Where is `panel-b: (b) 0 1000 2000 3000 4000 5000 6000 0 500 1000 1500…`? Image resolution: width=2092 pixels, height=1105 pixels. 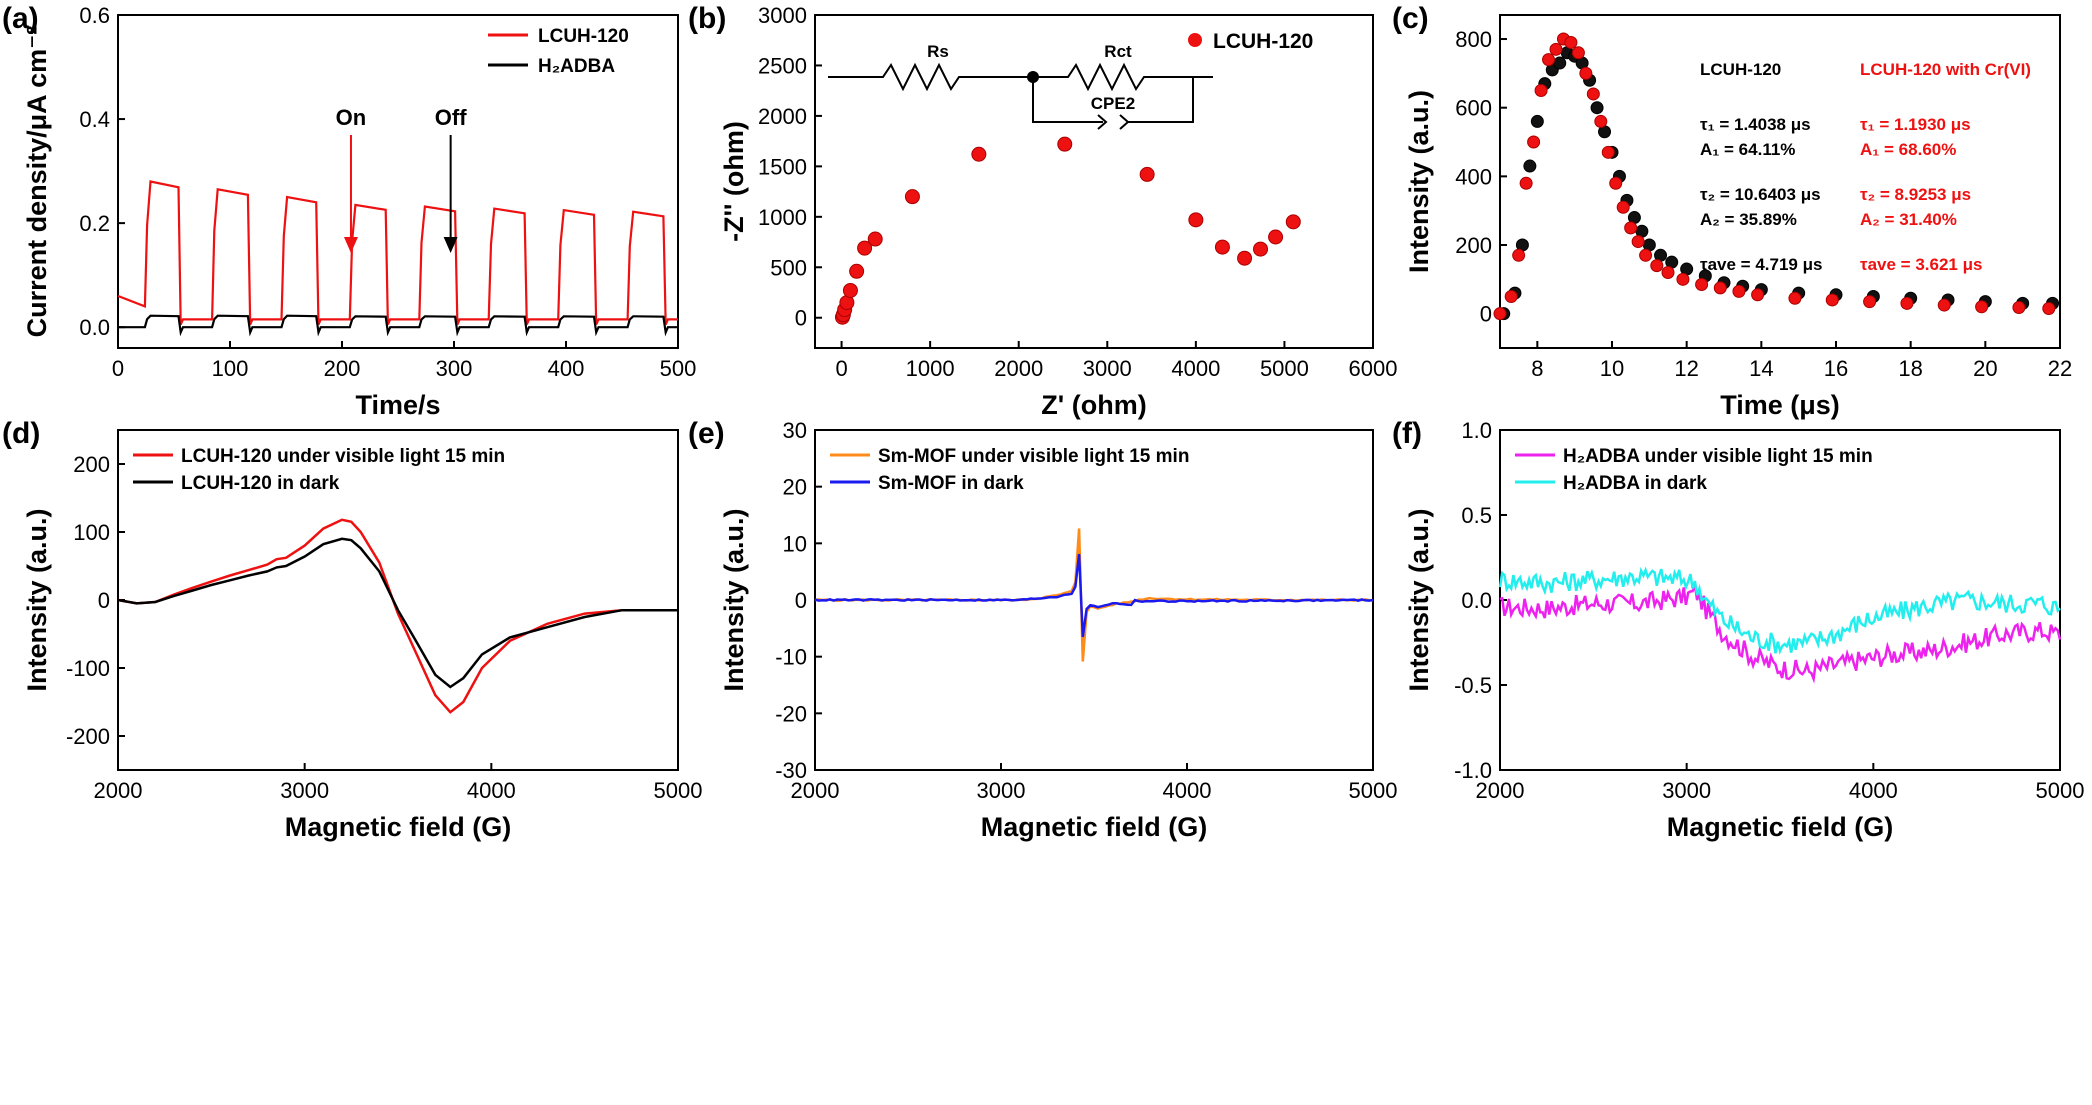
panel-b: (b) 0 1000 2000 3000 4000 5000 6000 0 500 1000 1500… is located at coordinates (1042, 211).